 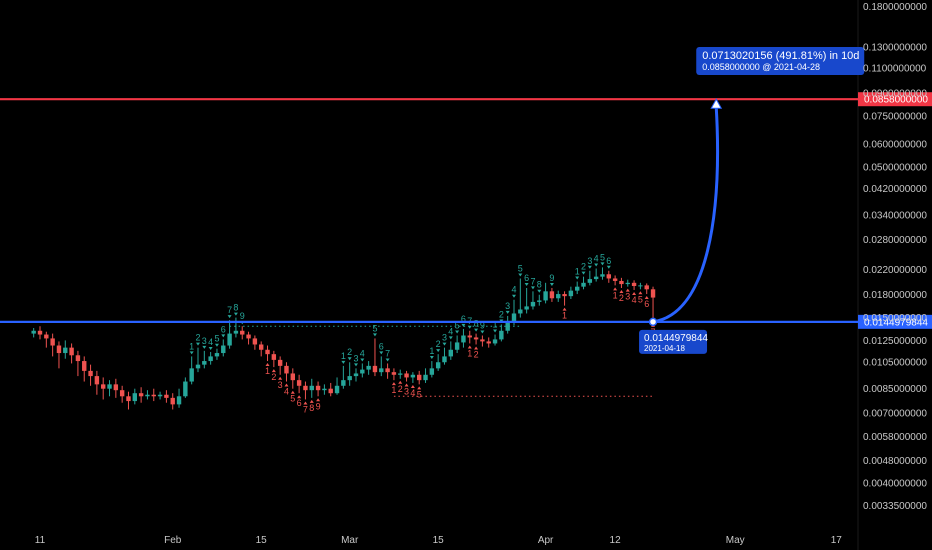 I want to click on time-axis: 11 Feb 15 Mar 15 Apr 12 May 17, so click(x=439, y=540).